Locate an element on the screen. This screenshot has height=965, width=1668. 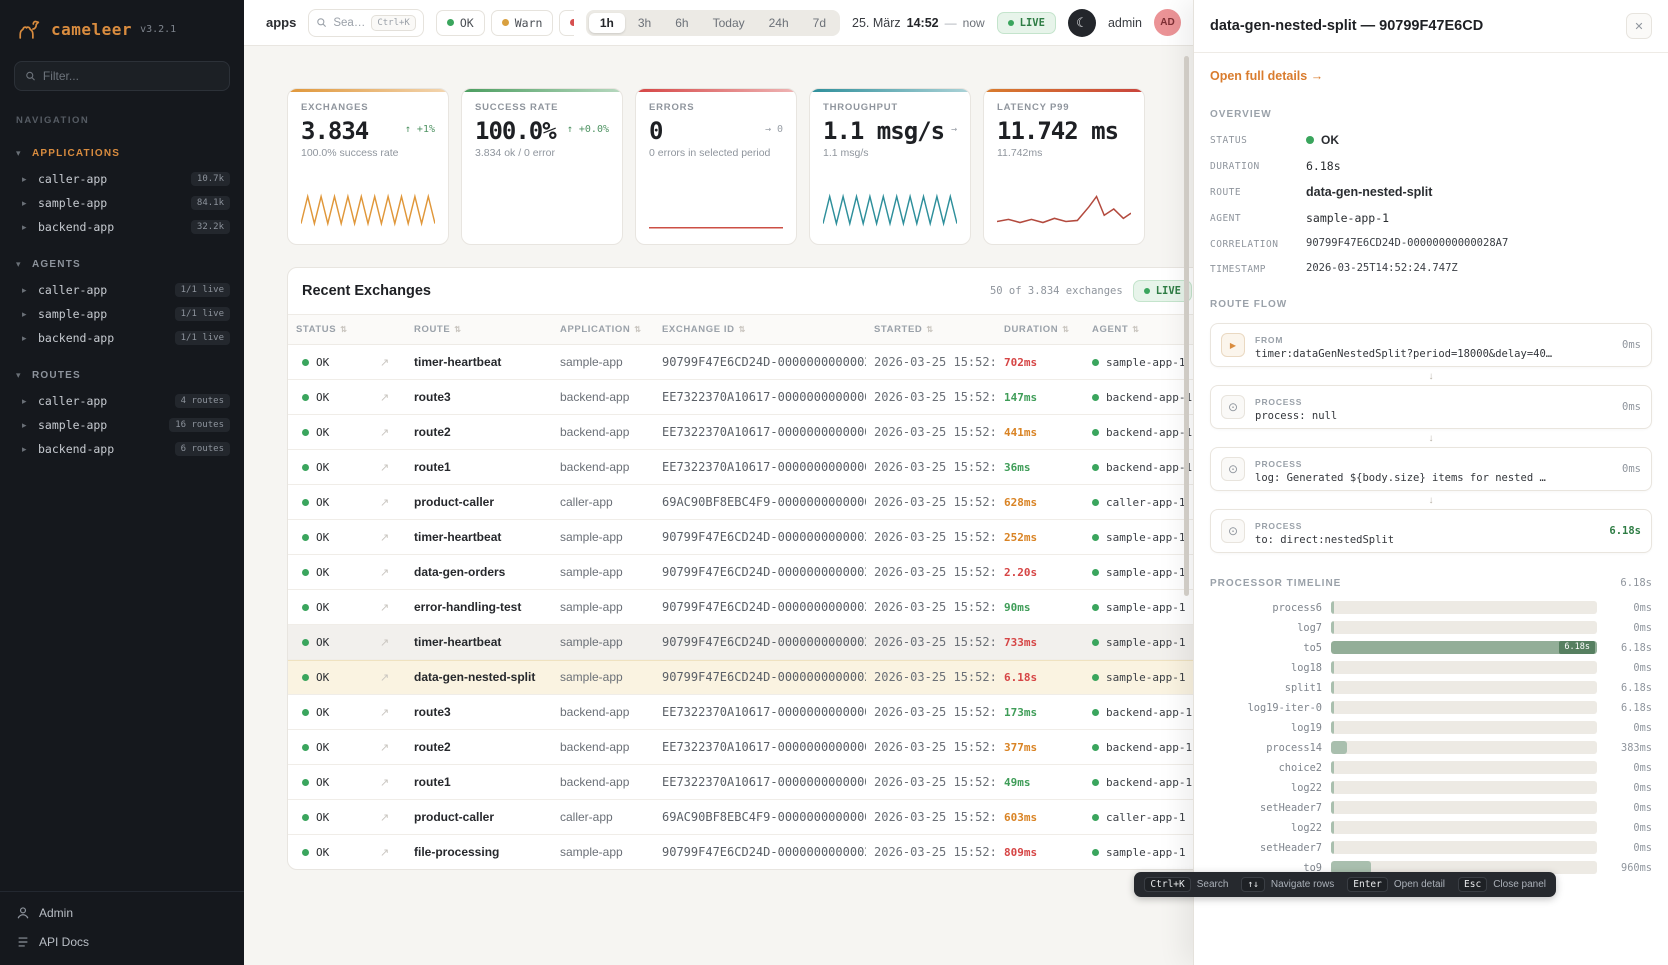
section-header-routes: ▾ ROUTES is located at coordinates (122, 375).